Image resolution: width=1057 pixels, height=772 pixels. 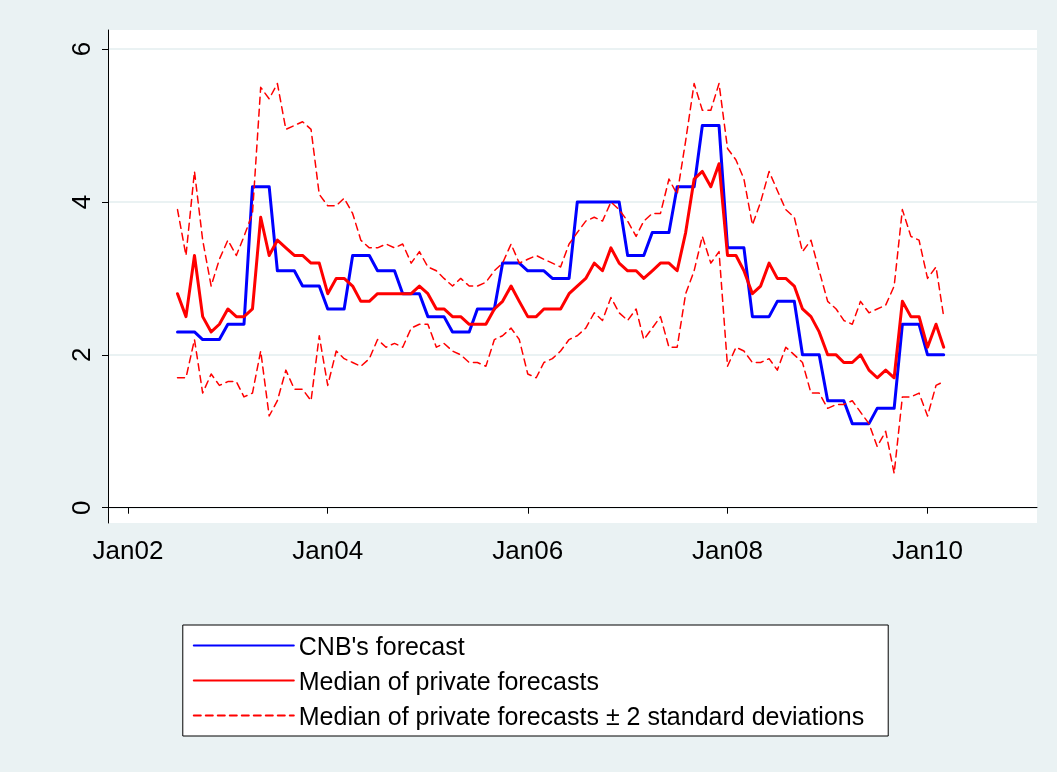 I want to click on y-tick-label: 6, so click(x=81, y=49).